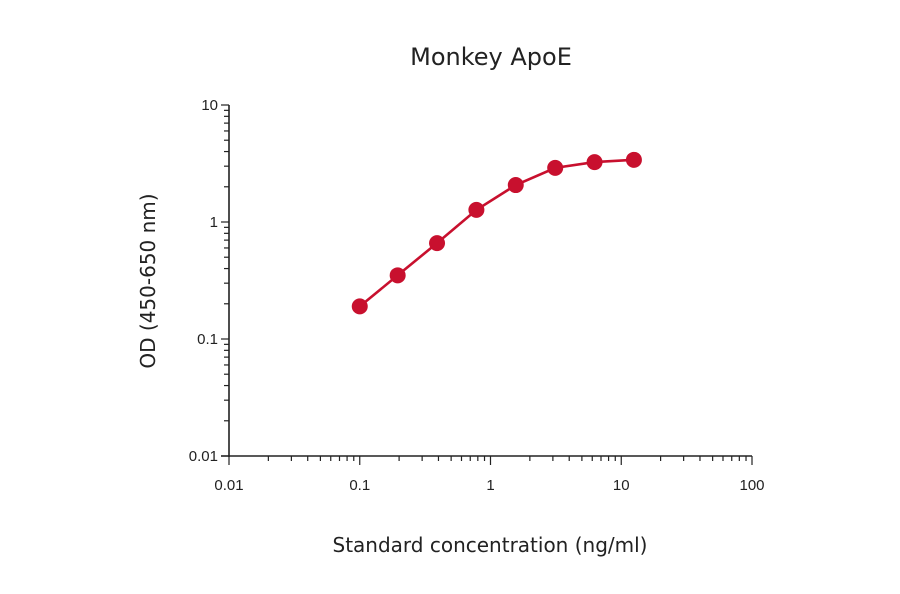 The width and height of the screenshot is (900, 594). I want to click on y-axis: 0.01 0.1 1 10, so click(209, 281).